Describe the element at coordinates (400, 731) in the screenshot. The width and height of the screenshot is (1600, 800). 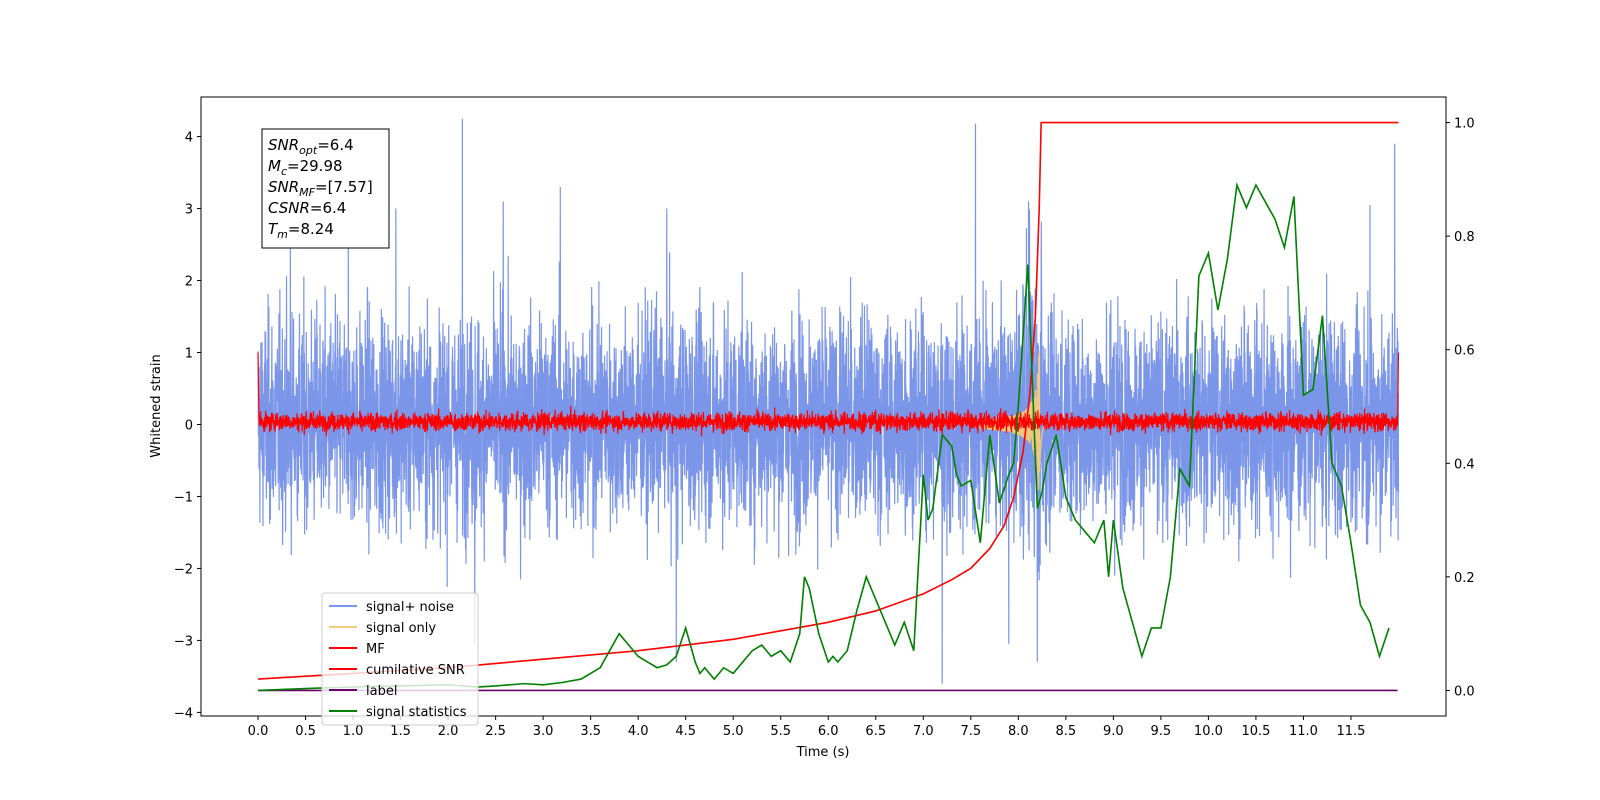
I see `x-tick-label: 1.5` at that location.